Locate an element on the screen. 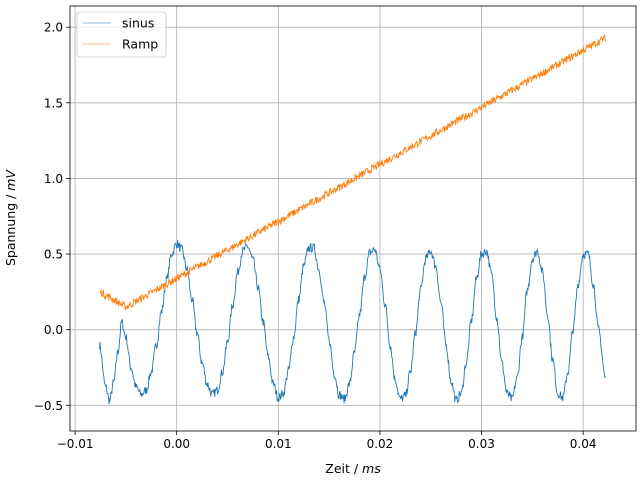 This screenshot has height=480, width=640. y-tick-label: 2.0 is located at coordinates (53, 28).